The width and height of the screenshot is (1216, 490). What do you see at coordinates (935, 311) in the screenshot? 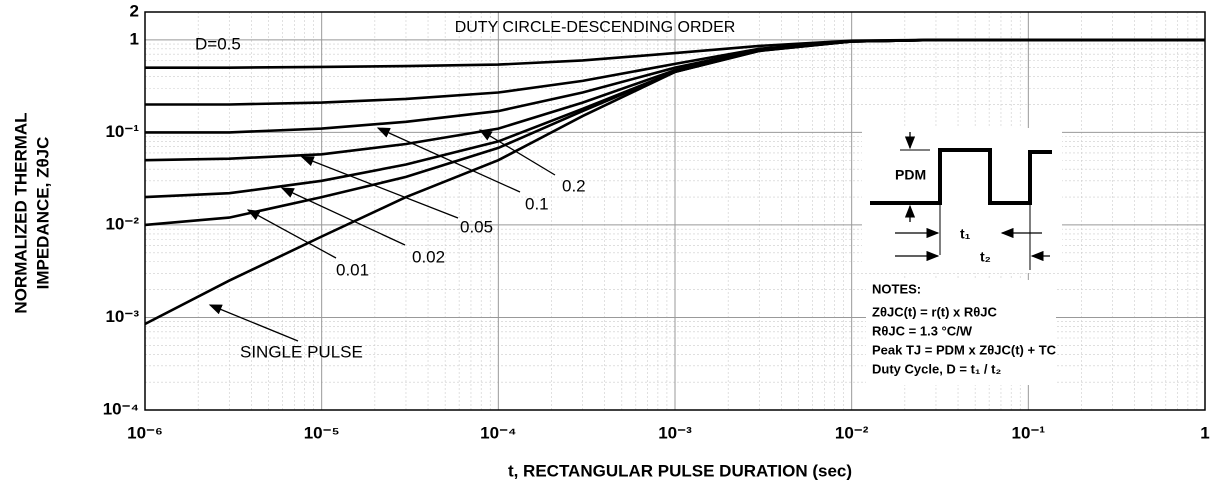
I see `note: ZθJC(t) = r(t) x RθJC` at bounding box center [935, 311].